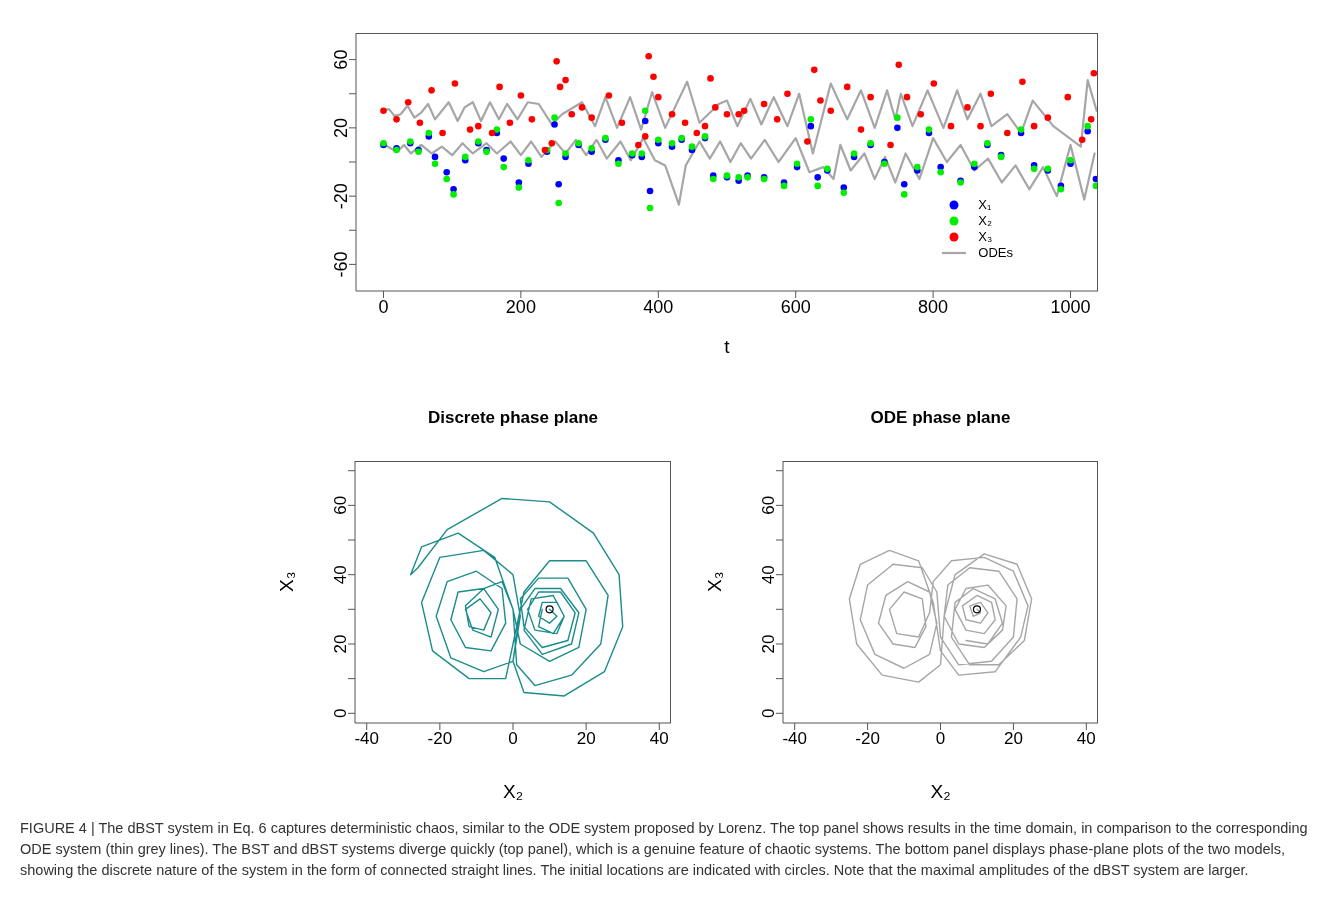 This screenshot has width=1342, height=922. I want to click on x-tick-label: 1000, so click(1070, 306).